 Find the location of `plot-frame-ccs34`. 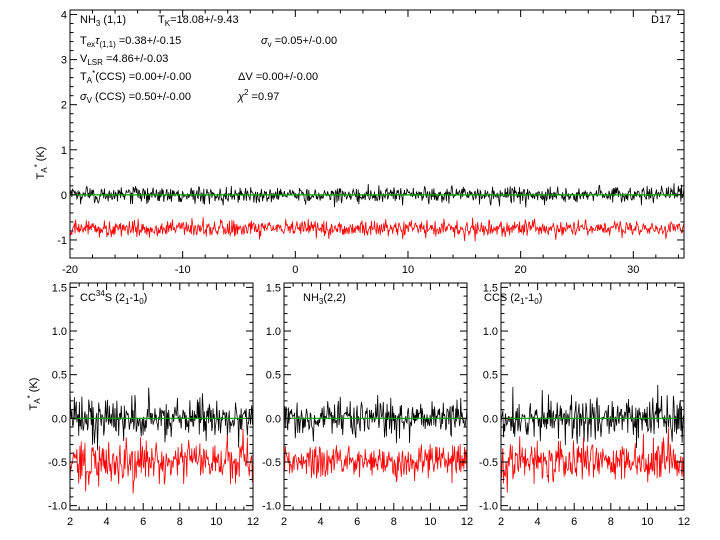

plot-frame-ccs34 is located at coordinates (161, 396).